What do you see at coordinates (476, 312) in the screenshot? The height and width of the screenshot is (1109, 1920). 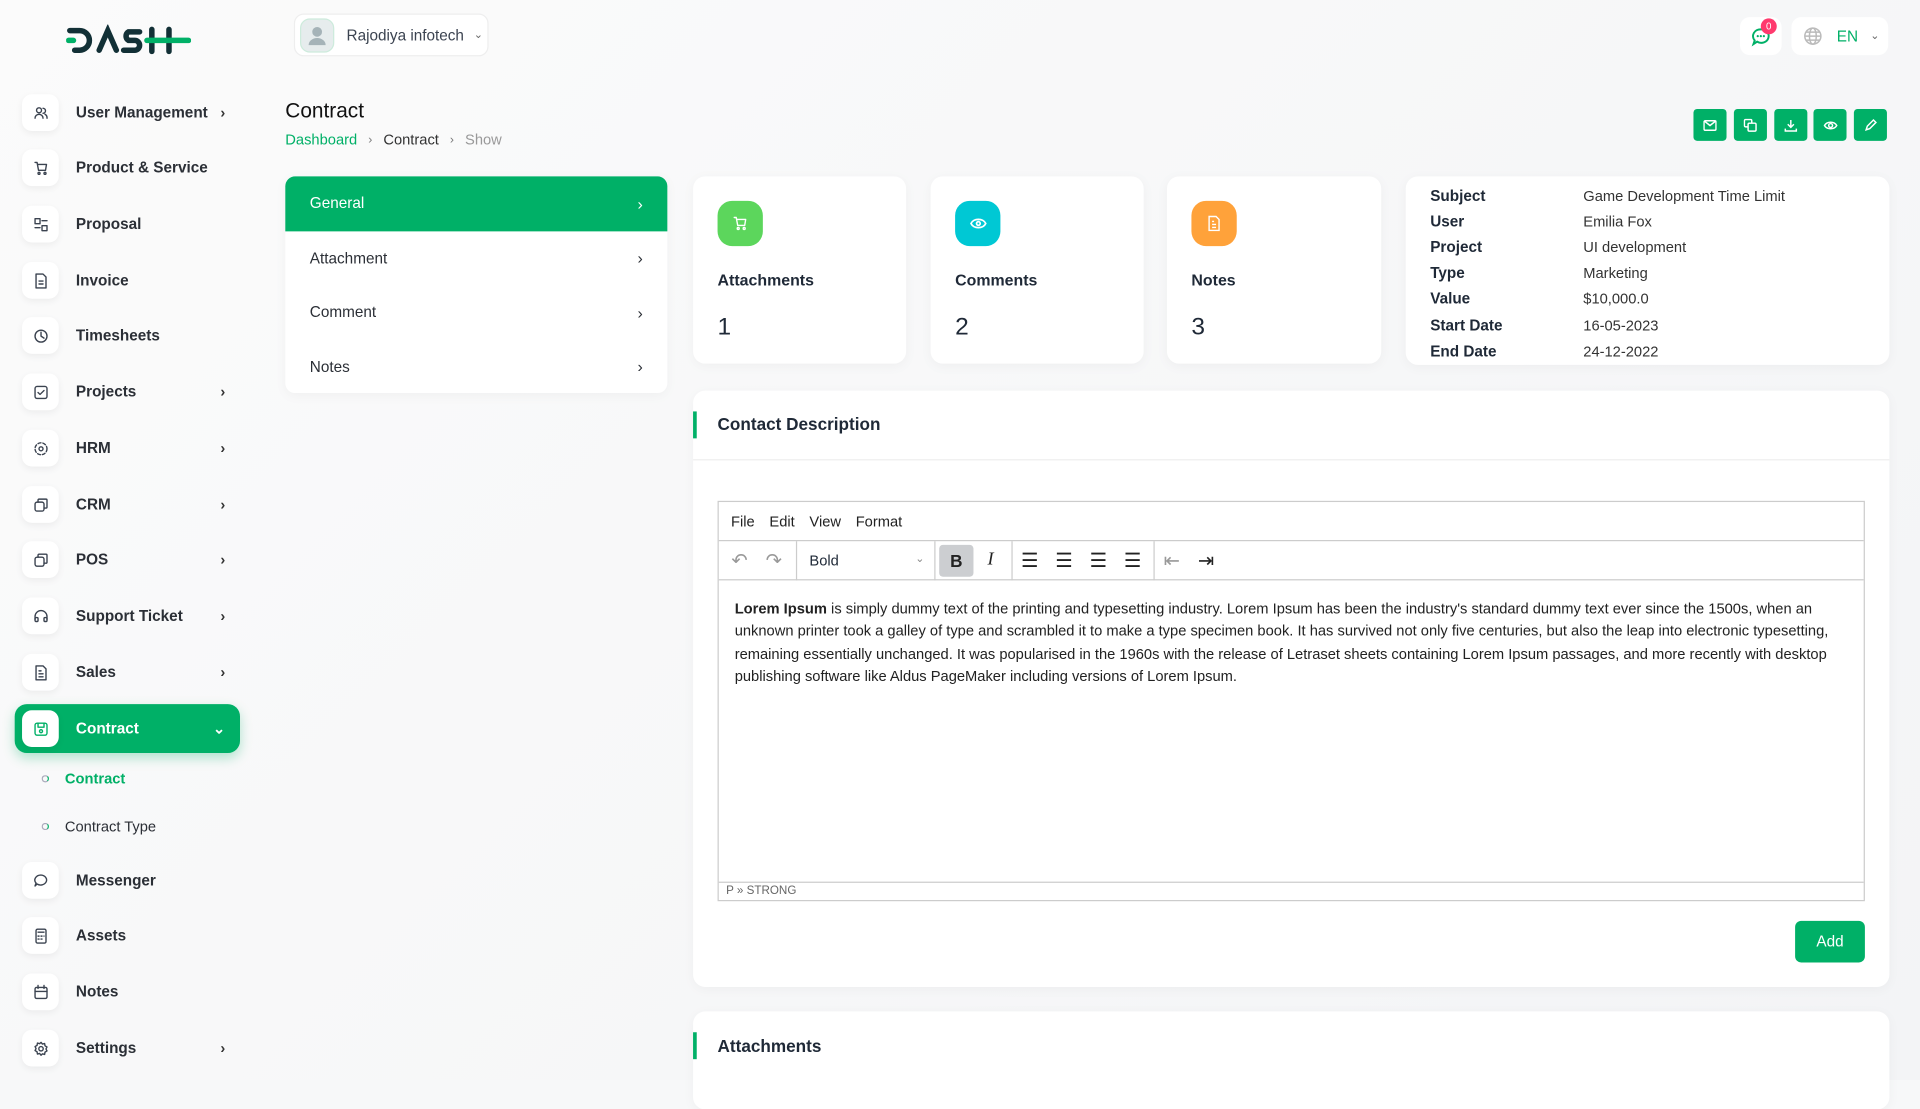 I see `section-menu-item-comment: Comment ›` at bounding box center [476, 312].